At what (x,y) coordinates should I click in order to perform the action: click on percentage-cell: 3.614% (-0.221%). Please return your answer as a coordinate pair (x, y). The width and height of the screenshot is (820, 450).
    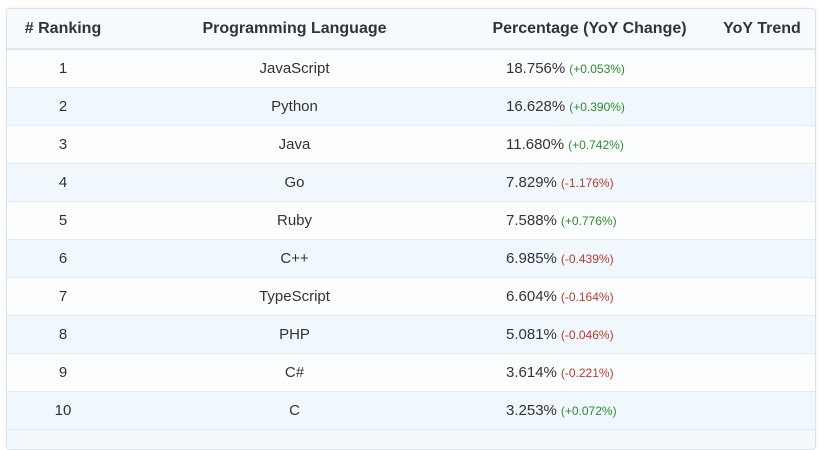
    Looking at the image, I should click on (589, 372).